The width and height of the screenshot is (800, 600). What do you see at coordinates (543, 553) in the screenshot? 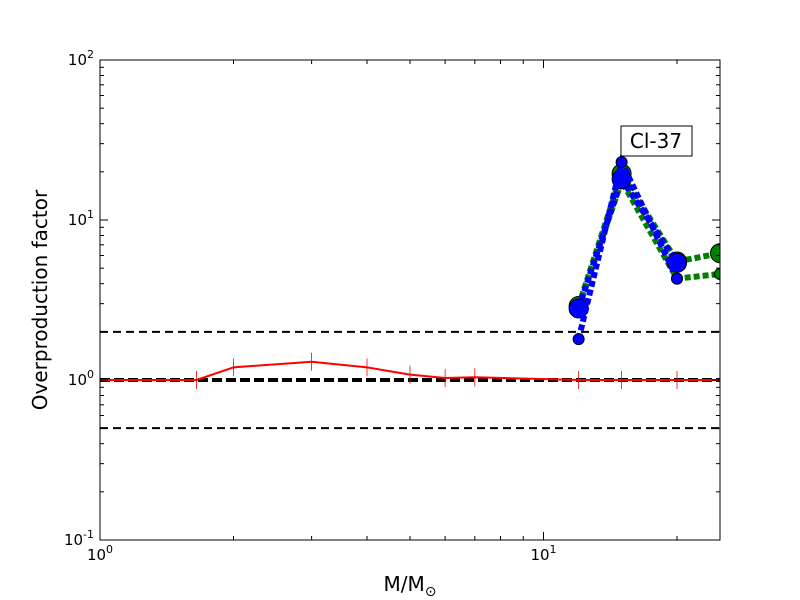
I see `x-tick-label: 10¹` at bounding box center [543, 553].